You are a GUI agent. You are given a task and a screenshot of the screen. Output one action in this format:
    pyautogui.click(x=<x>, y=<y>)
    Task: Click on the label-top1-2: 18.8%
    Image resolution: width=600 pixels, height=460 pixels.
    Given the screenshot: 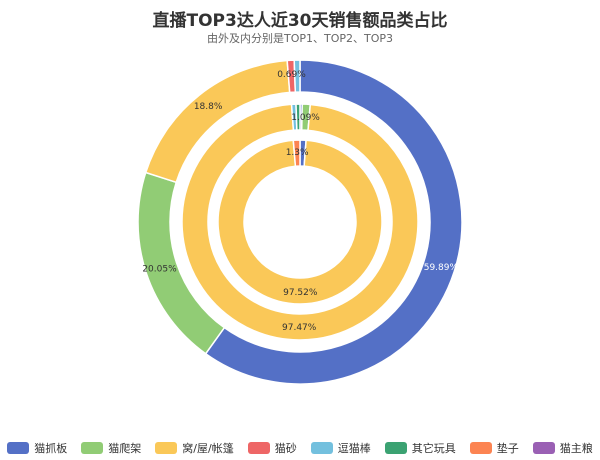 What is the action you would take?
    pyautogui.click(x=208, y=107)
    